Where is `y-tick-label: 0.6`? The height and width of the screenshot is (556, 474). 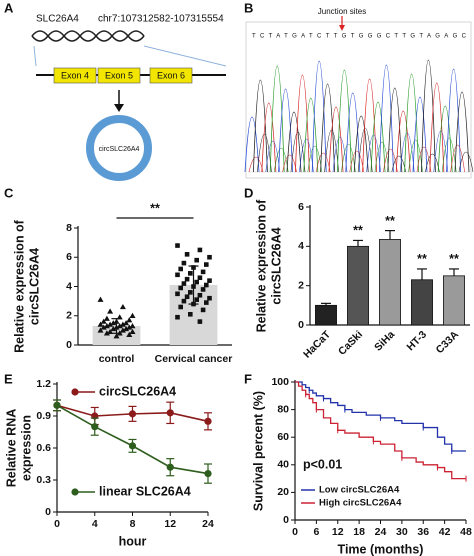 y-tick-label: 0.6 is located at coordinates (43, 448).